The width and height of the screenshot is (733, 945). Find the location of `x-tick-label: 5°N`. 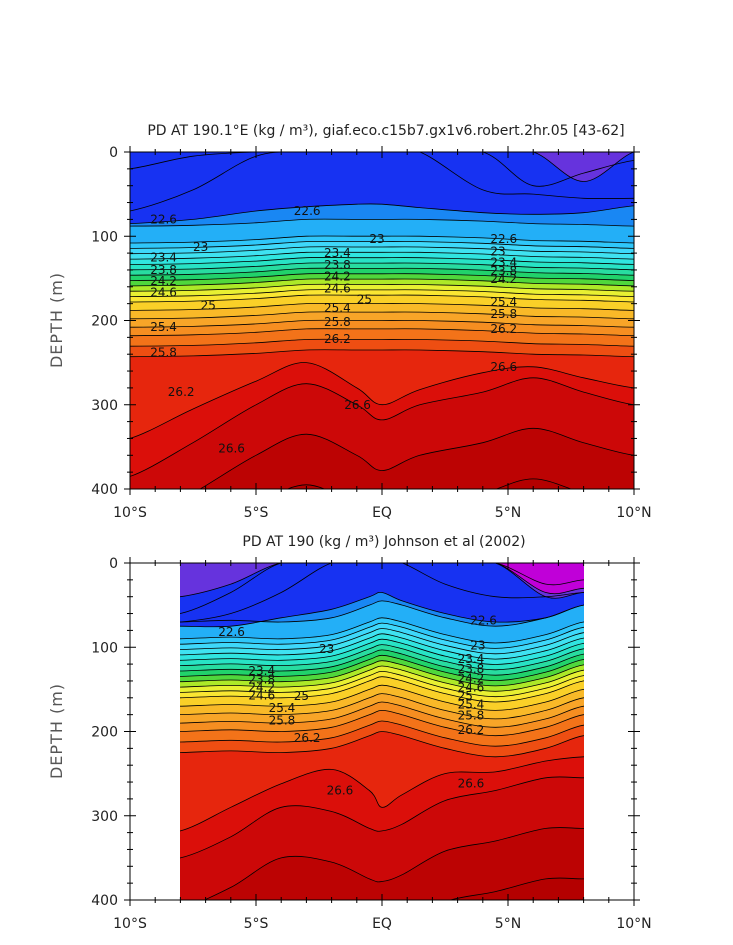

x-tick-label: 5°N is located at coordinates (508, 924).